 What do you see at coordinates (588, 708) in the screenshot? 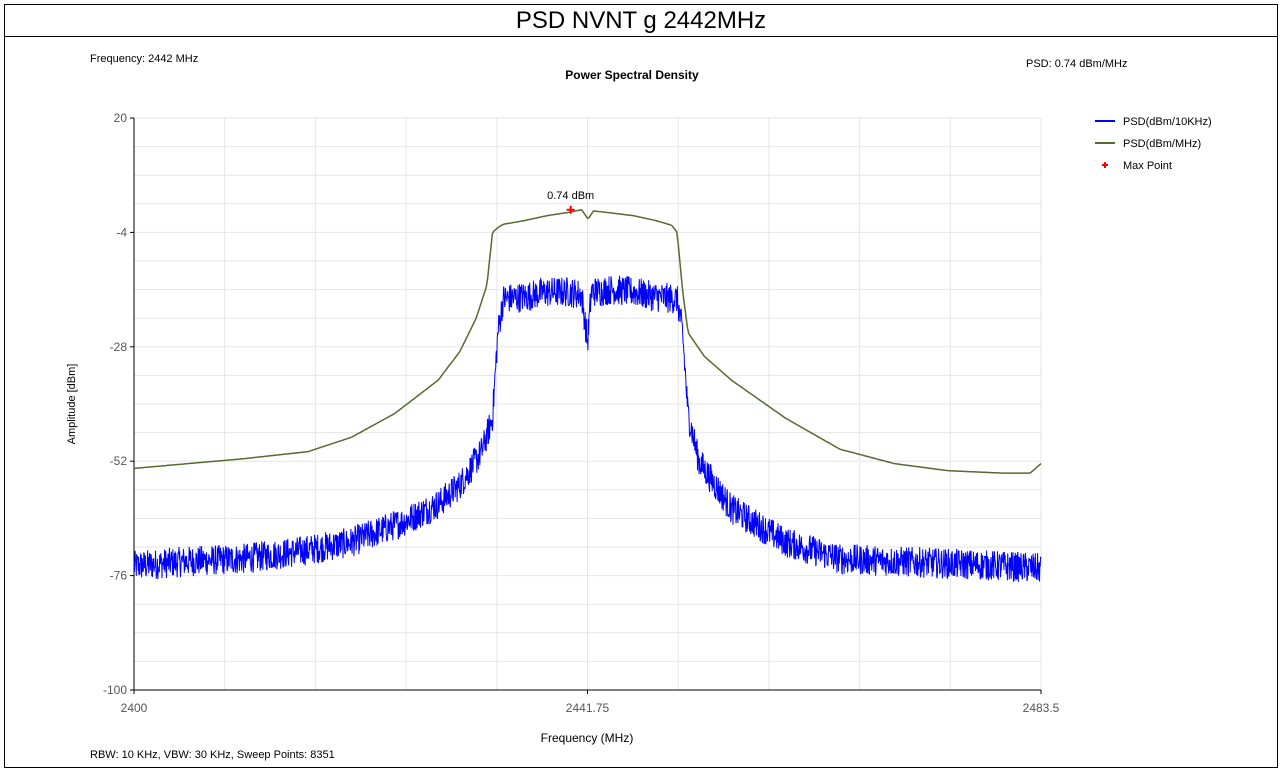
I see `x-tick-label: 2441.75` at bounding box center [588, 708].